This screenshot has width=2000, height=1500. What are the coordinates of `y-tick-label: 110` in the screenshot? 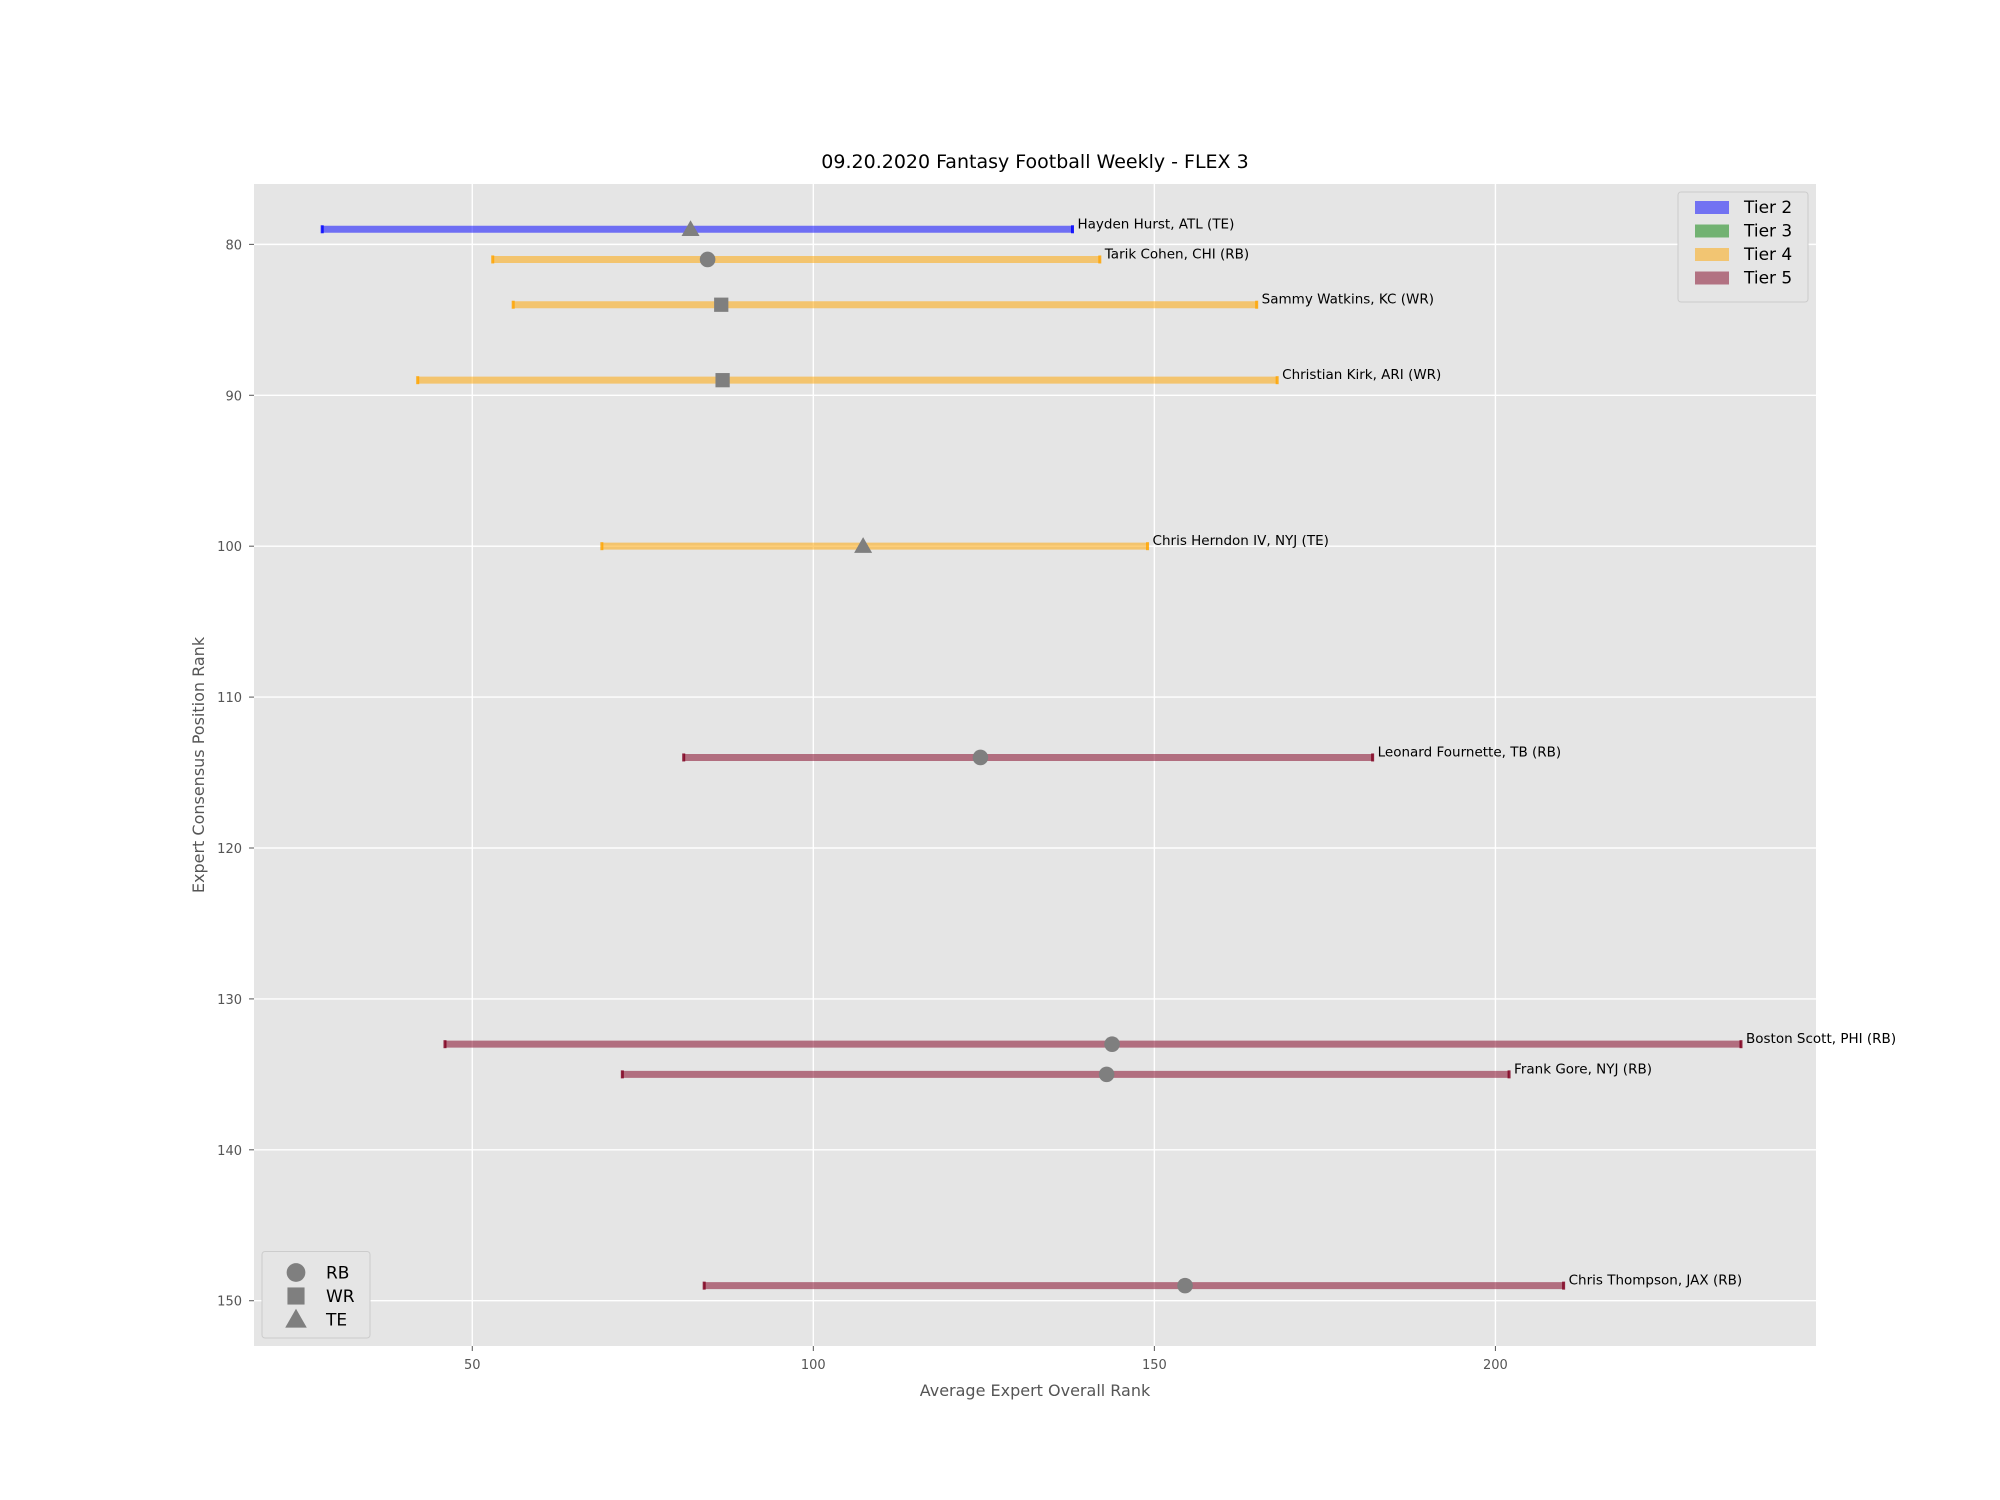 It's located at (229, 698).